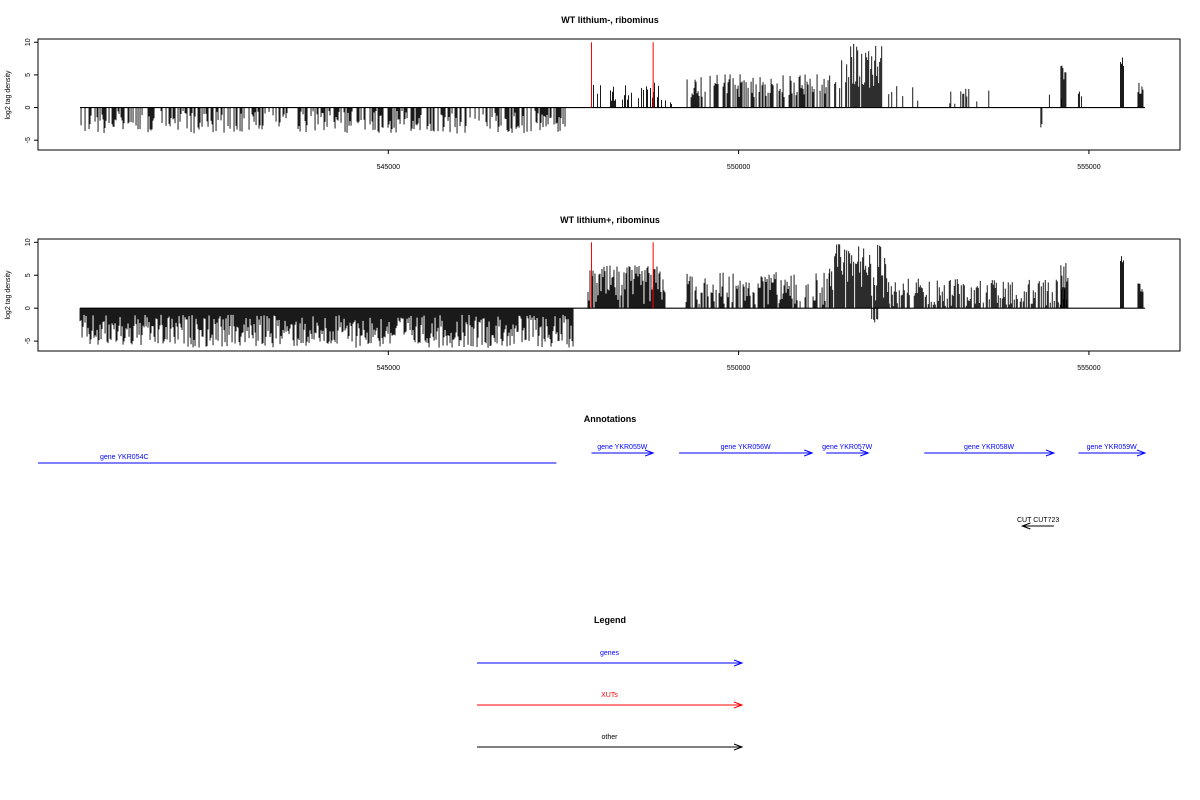 This screenshot has width=1200, height=800. I want to click on feature-label: gene YKR055W, so click(622, 447).